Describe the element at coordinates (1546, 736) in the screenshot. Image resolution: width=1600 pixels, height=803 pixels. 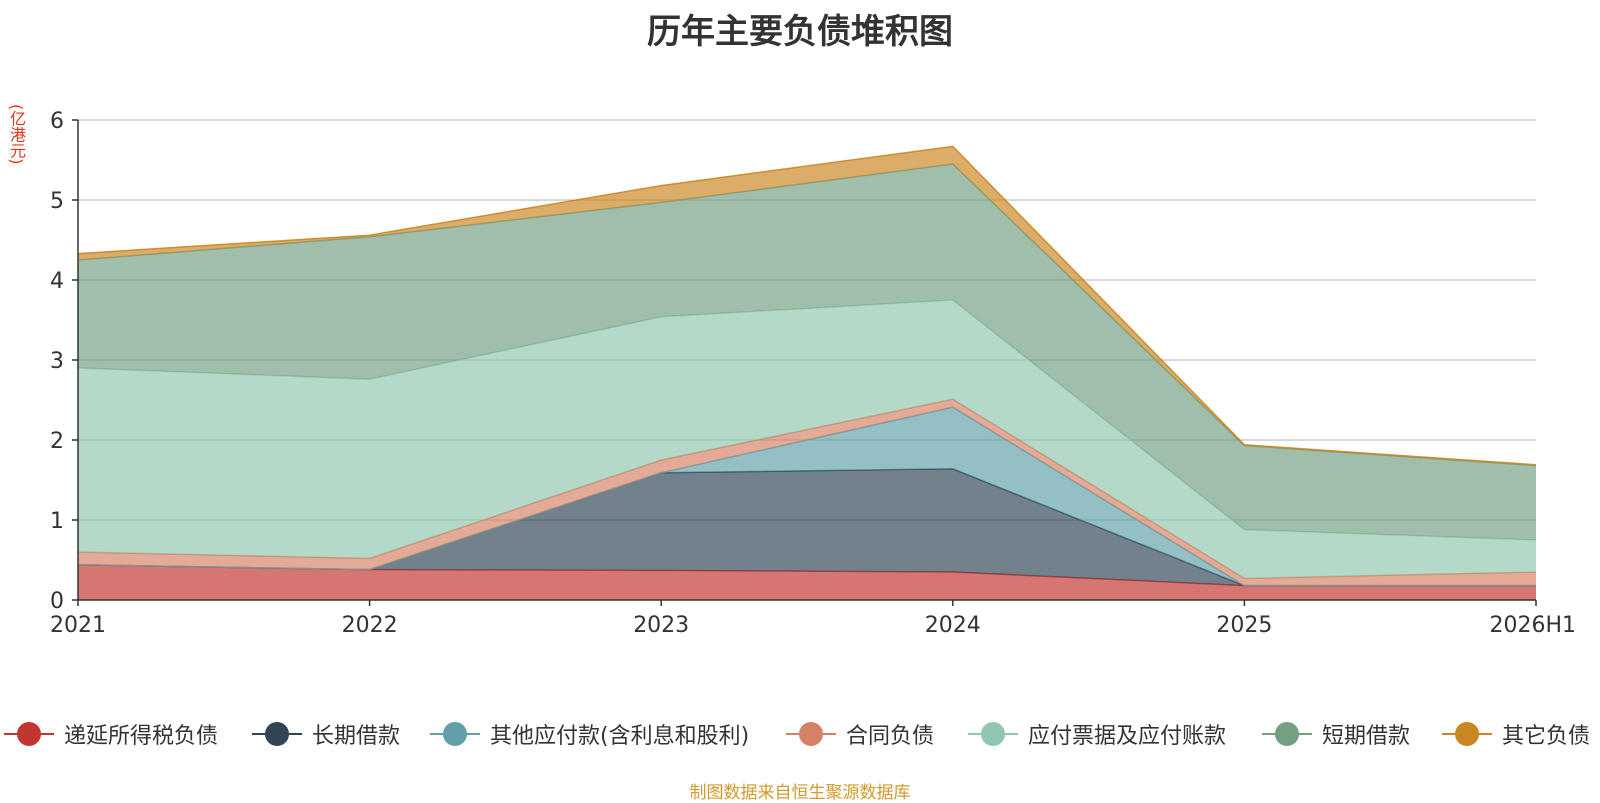
I see `legend-label: 其它负债` at that location.